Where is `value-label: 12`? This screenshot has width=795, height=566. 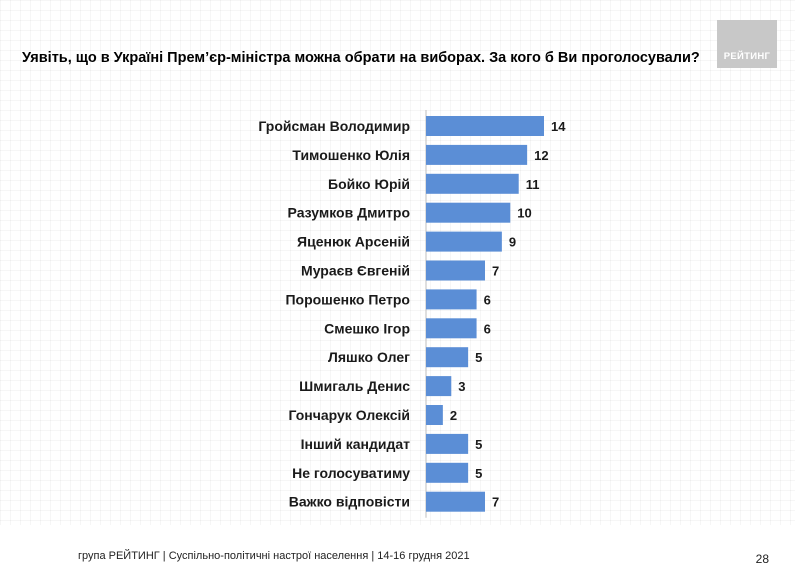 value-label: 12 is located at coordinates (541, 155).